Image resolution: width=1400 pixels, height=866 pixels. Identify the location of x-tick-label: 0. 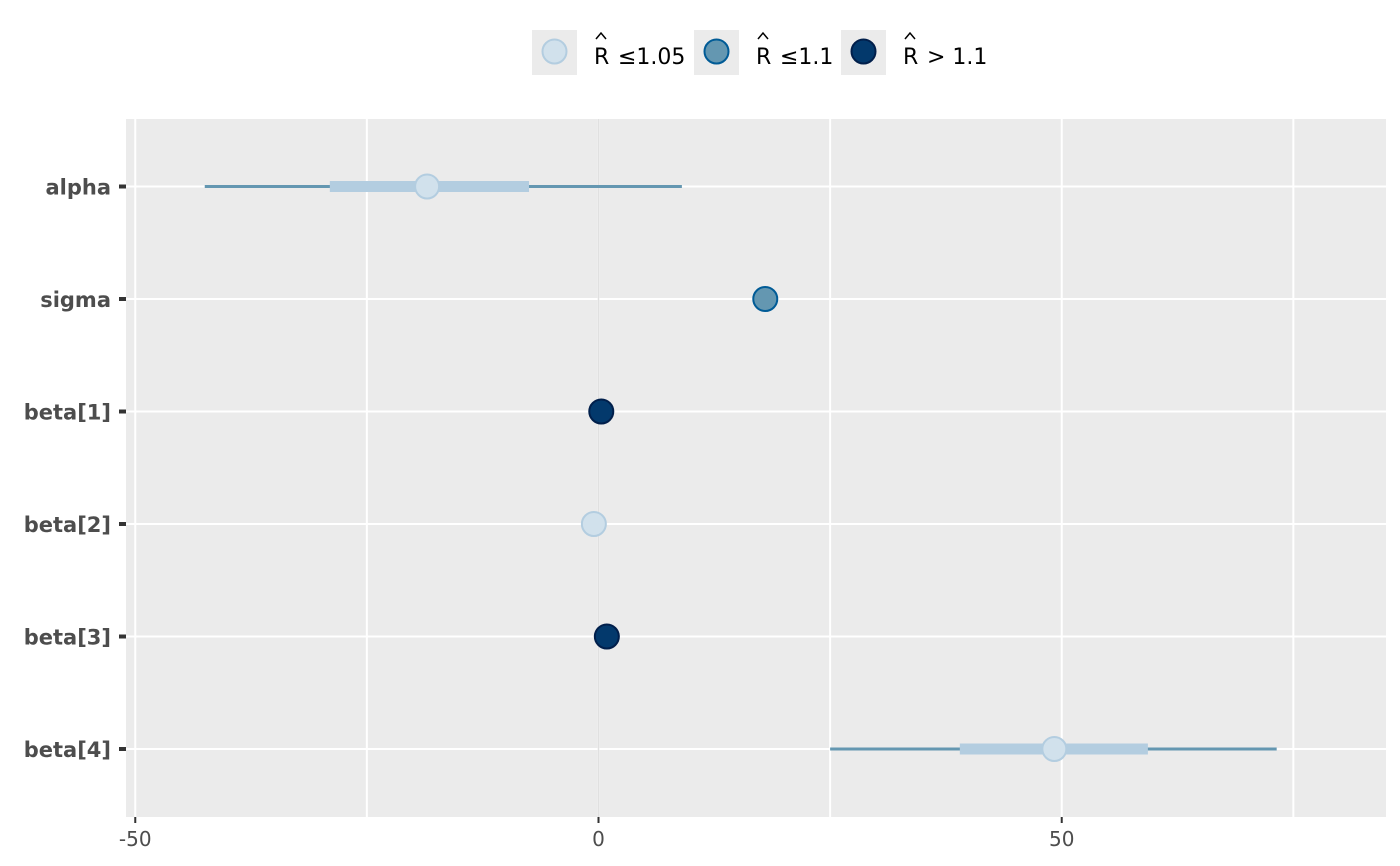
(598, 839).